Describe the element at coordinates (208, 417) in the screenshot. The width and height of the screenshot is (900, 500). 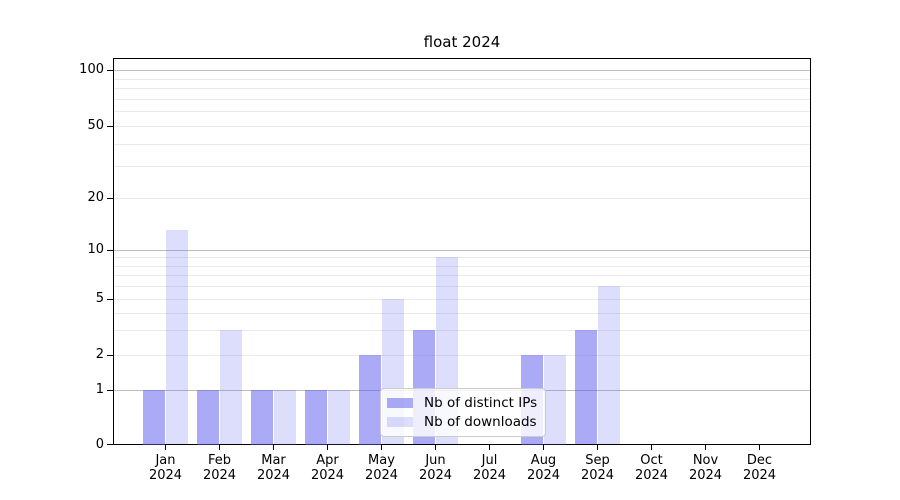
I see `bar-ips-feb` at that location.